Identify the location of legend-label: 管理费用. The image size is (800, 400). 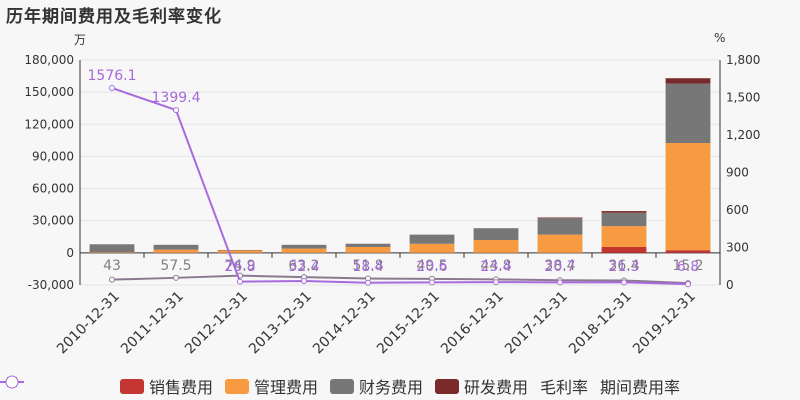
(285, 387).